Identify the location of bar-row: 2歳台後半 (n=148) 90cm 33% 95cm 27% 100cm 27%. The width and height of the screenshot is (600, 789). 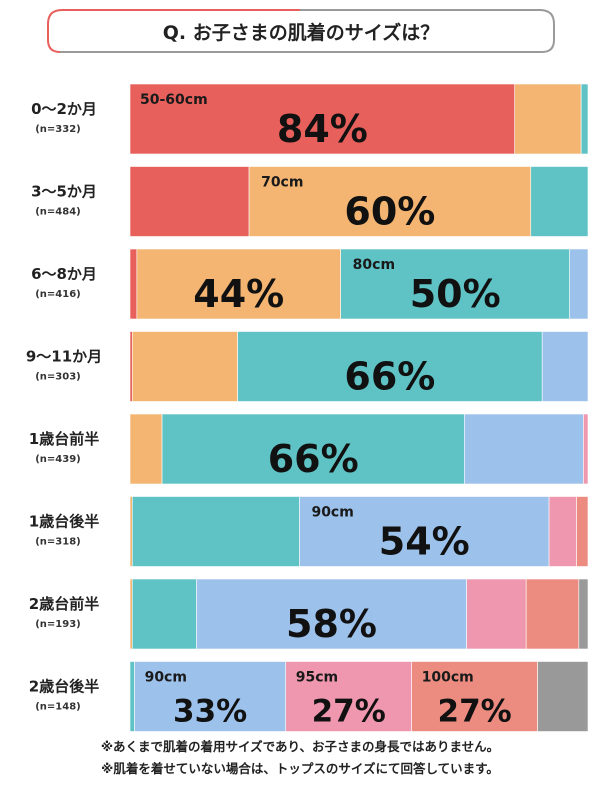
(309, 696).